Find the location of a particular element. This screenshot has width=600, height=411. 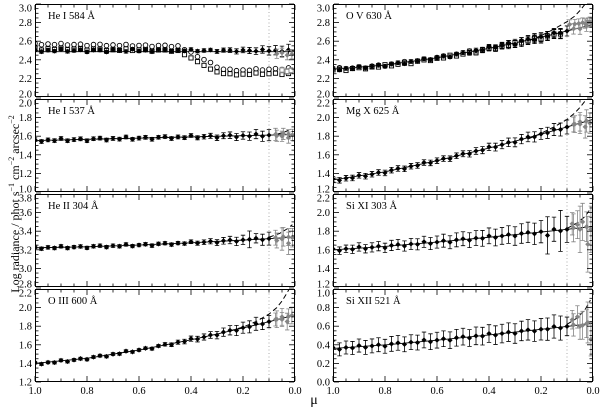

panel-title: He I 584 Å is located at coordinates (71, 16).